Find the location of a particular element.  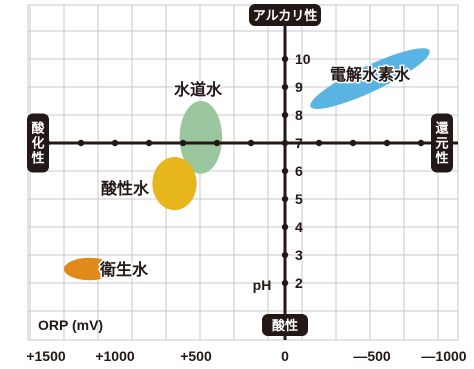

direction-left: 酸化性 is located at coordinates (38, 143).